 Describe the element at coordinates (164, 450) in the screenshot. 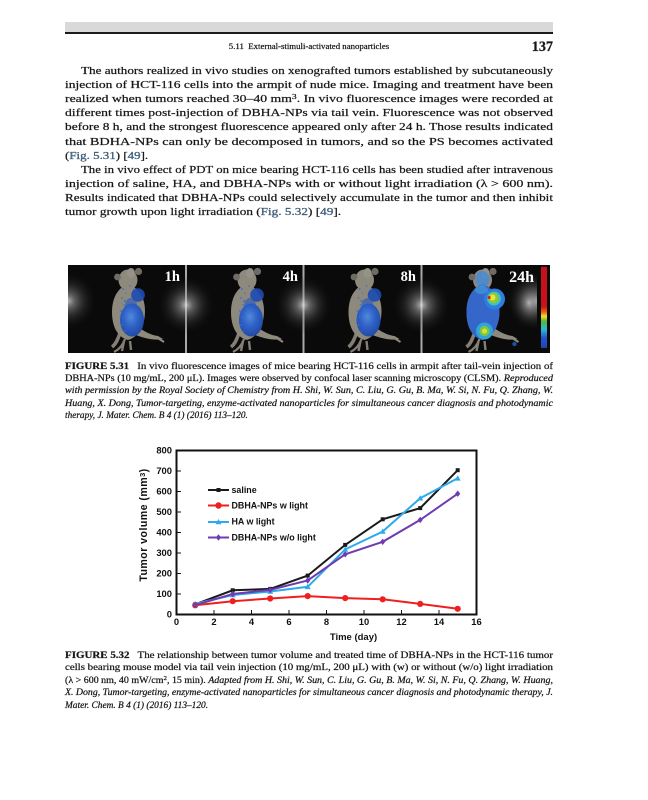

I see `svg-text: 800` at that location.